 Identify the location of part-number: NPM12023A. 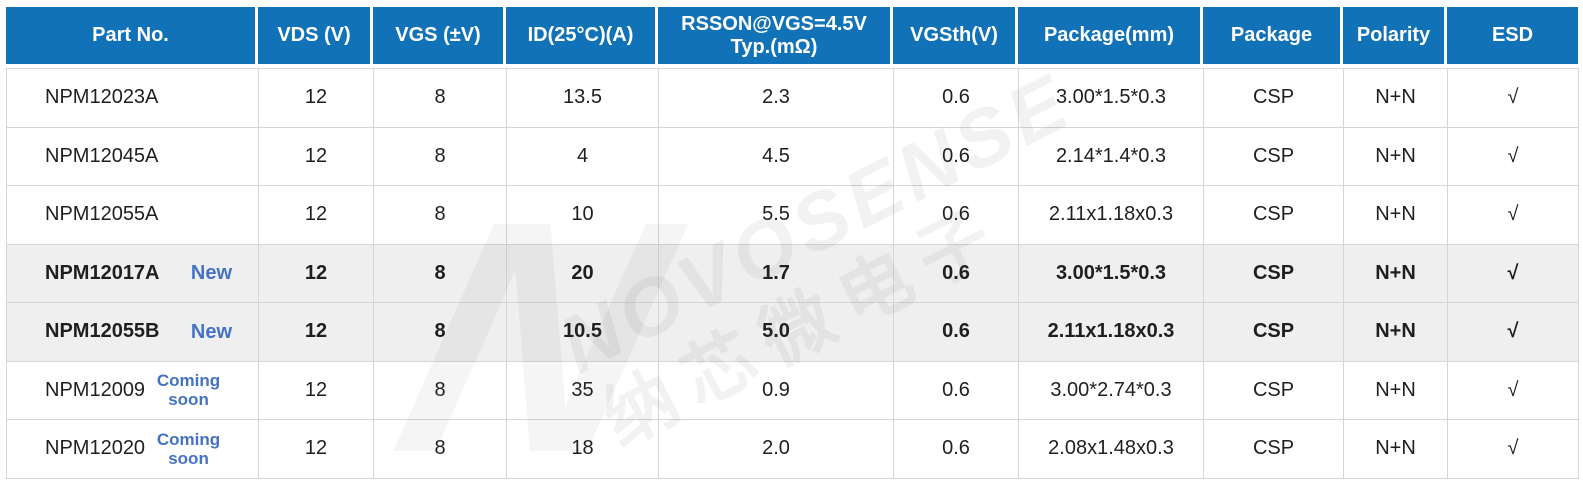
(102, 97).